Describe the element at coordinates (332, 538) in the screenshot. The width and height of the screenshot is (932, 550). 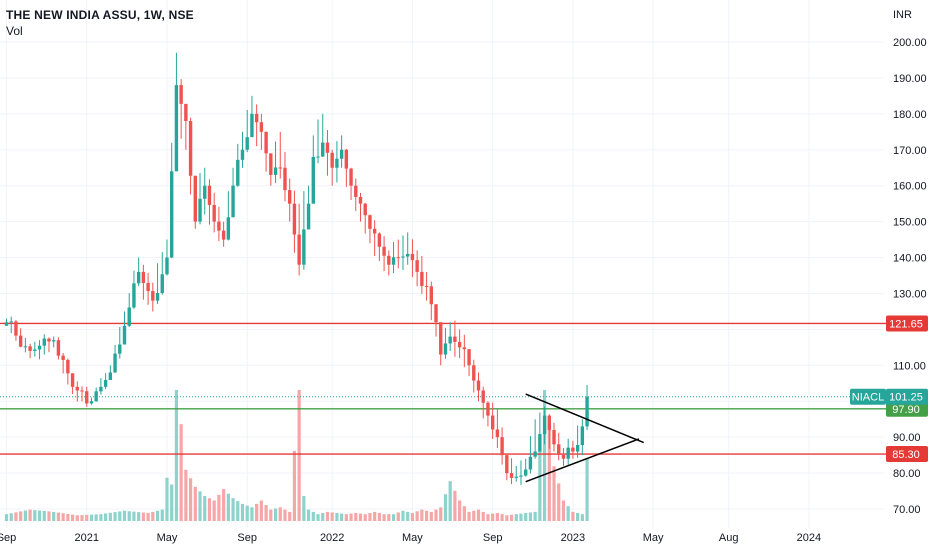
I see `x-tick-label: 2022` at that location.